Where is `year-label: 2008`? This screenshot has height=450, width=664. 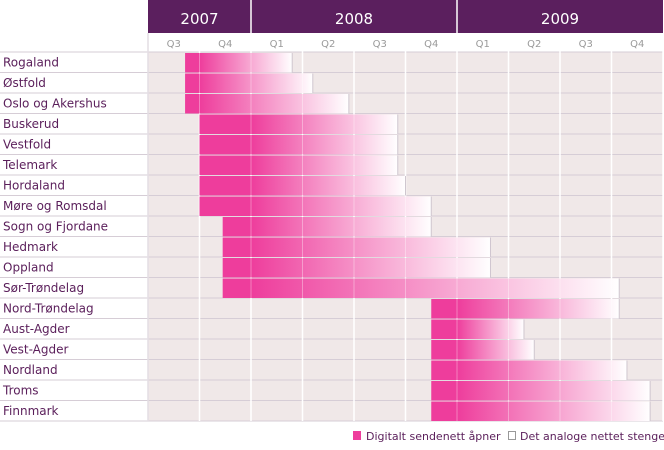
year-label: 2008 is located at coordinates (354, 19).